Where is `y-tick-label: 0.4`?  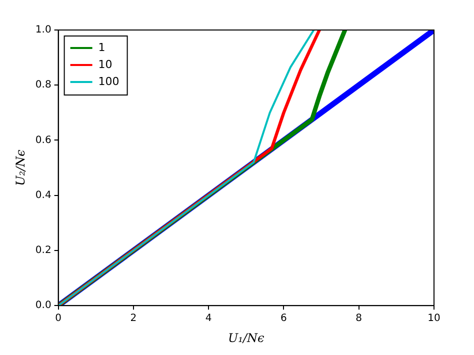
y-tick-label: 0.4 is located at coordinates (43, 195).